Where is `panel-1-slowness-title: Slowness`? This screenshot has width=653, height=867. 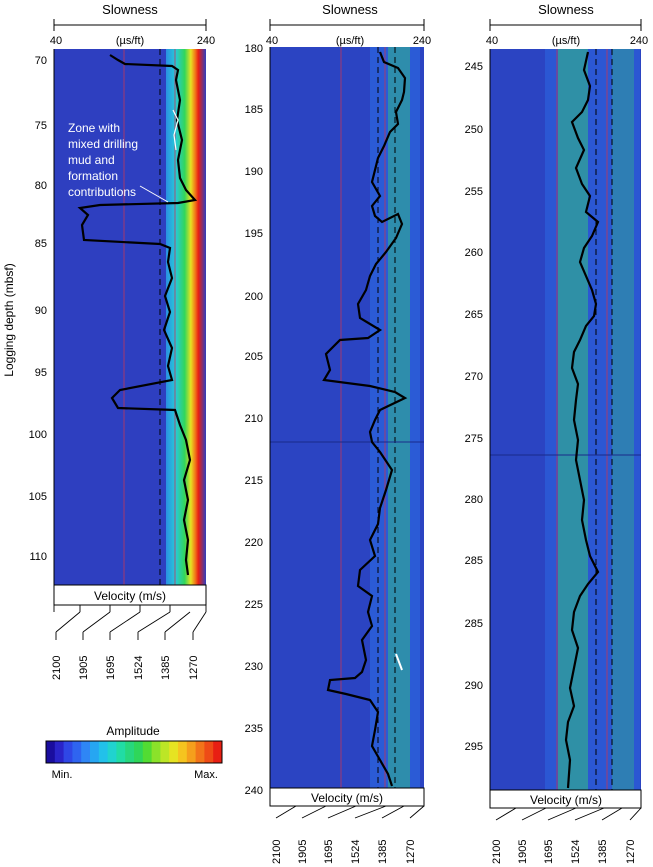 panel-1-slowness-title: Slowness is located at coordinates (130, 9).